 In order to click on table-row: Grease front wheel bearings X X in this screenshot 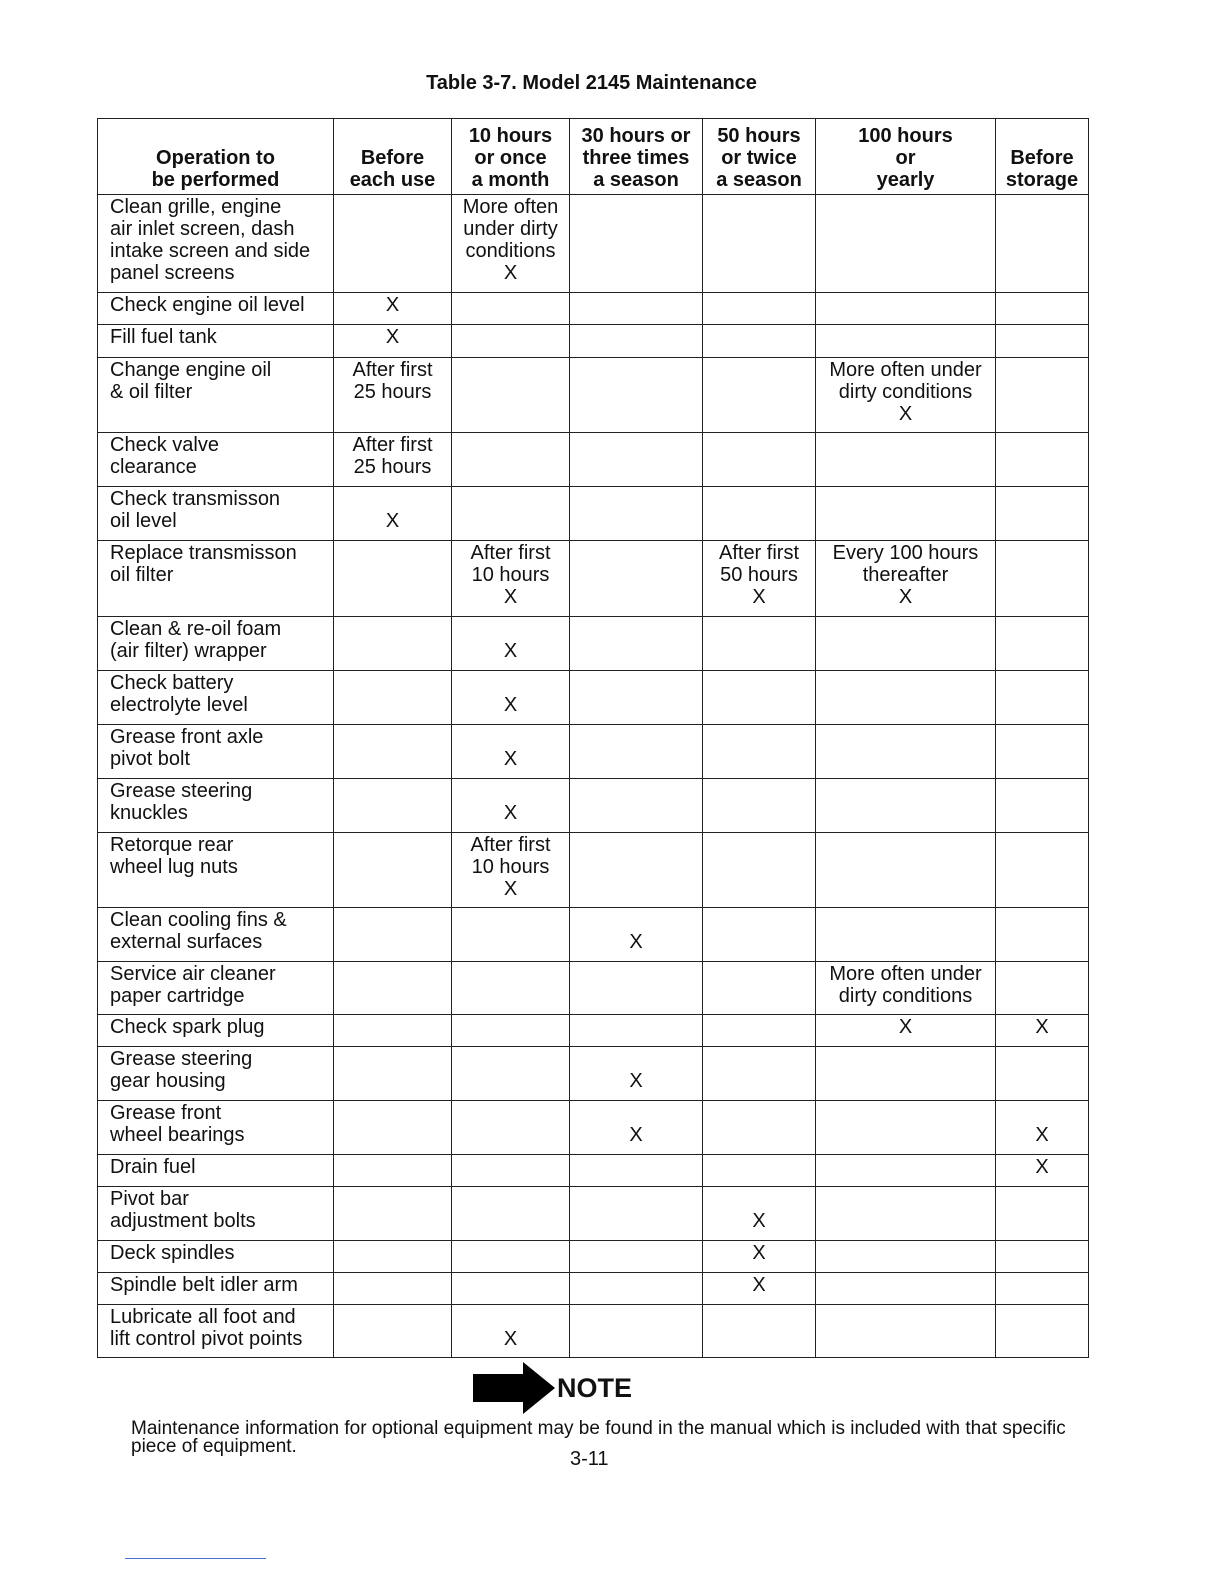, I will do `click(593, 1127)`.